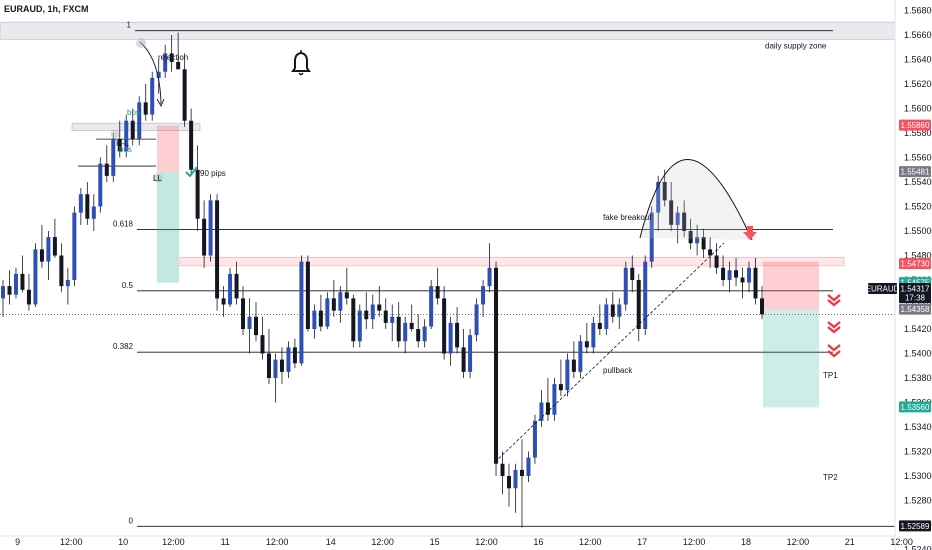 Image resolution: width=932 pixels, height=550 pixels. Describe the element at coordinates (918, 501) in the screenshot. I see `y-tick-20: 1.52800` at that location.